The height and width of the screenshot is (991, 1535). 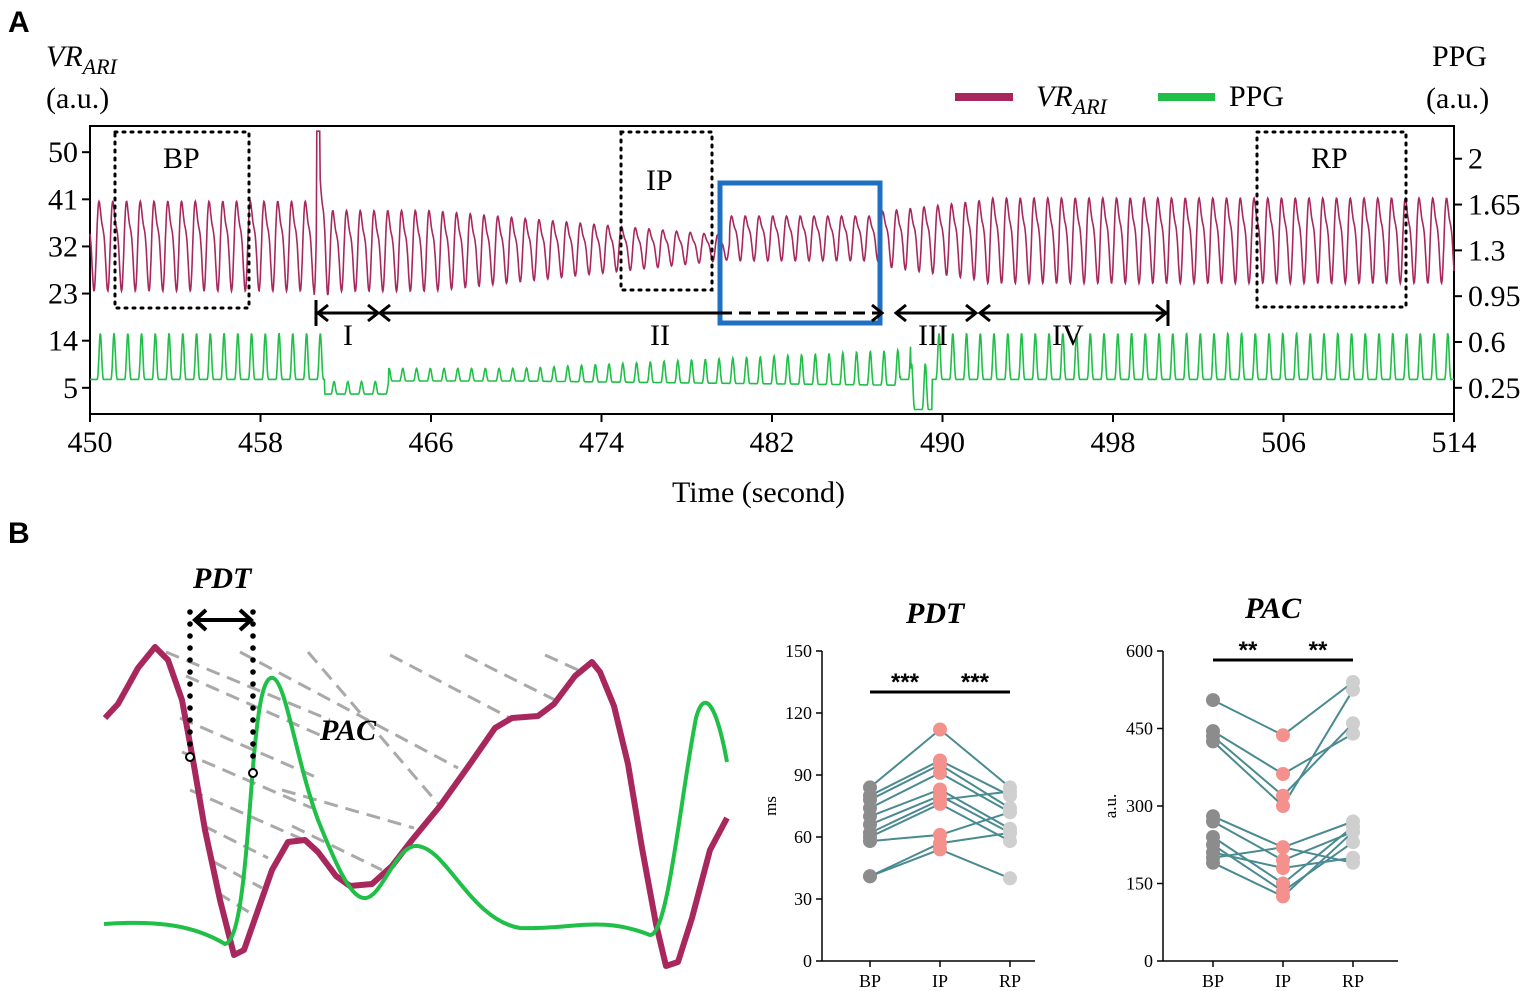 What do you see at coordinates (972, 313) in the screenshot?
I see `phase-iii-head-right` at bounding box center [972, 313].